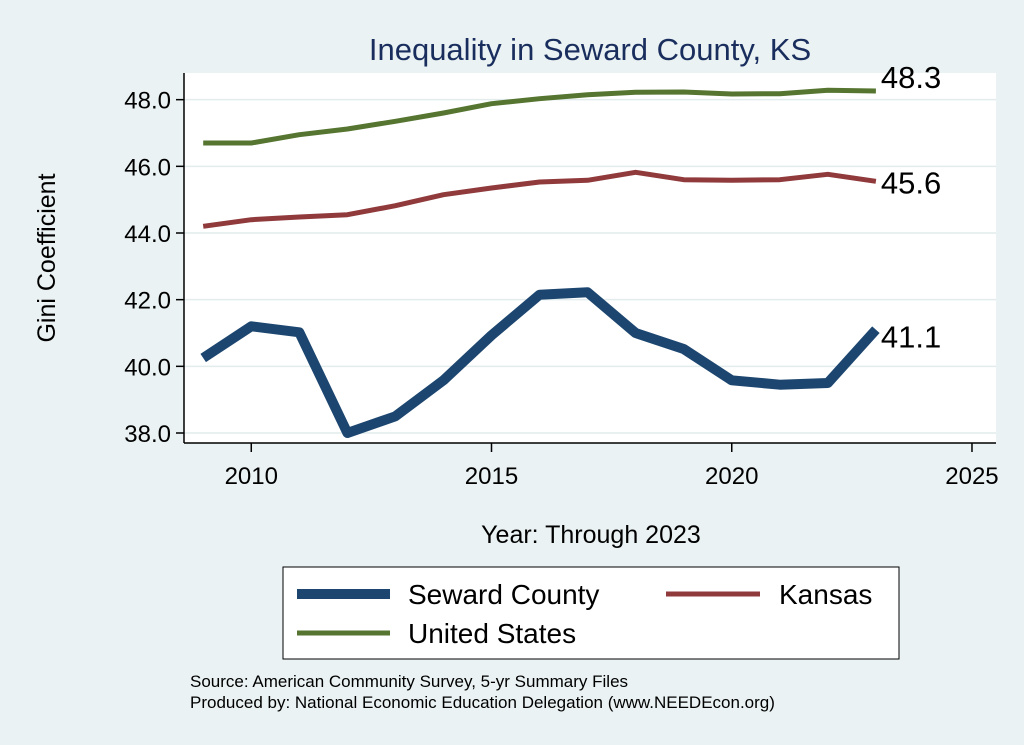 This screenshot has width=1024, height=745. Describe the element at coordinates (591, 613) in the screenshot. I see `legend` at that location.